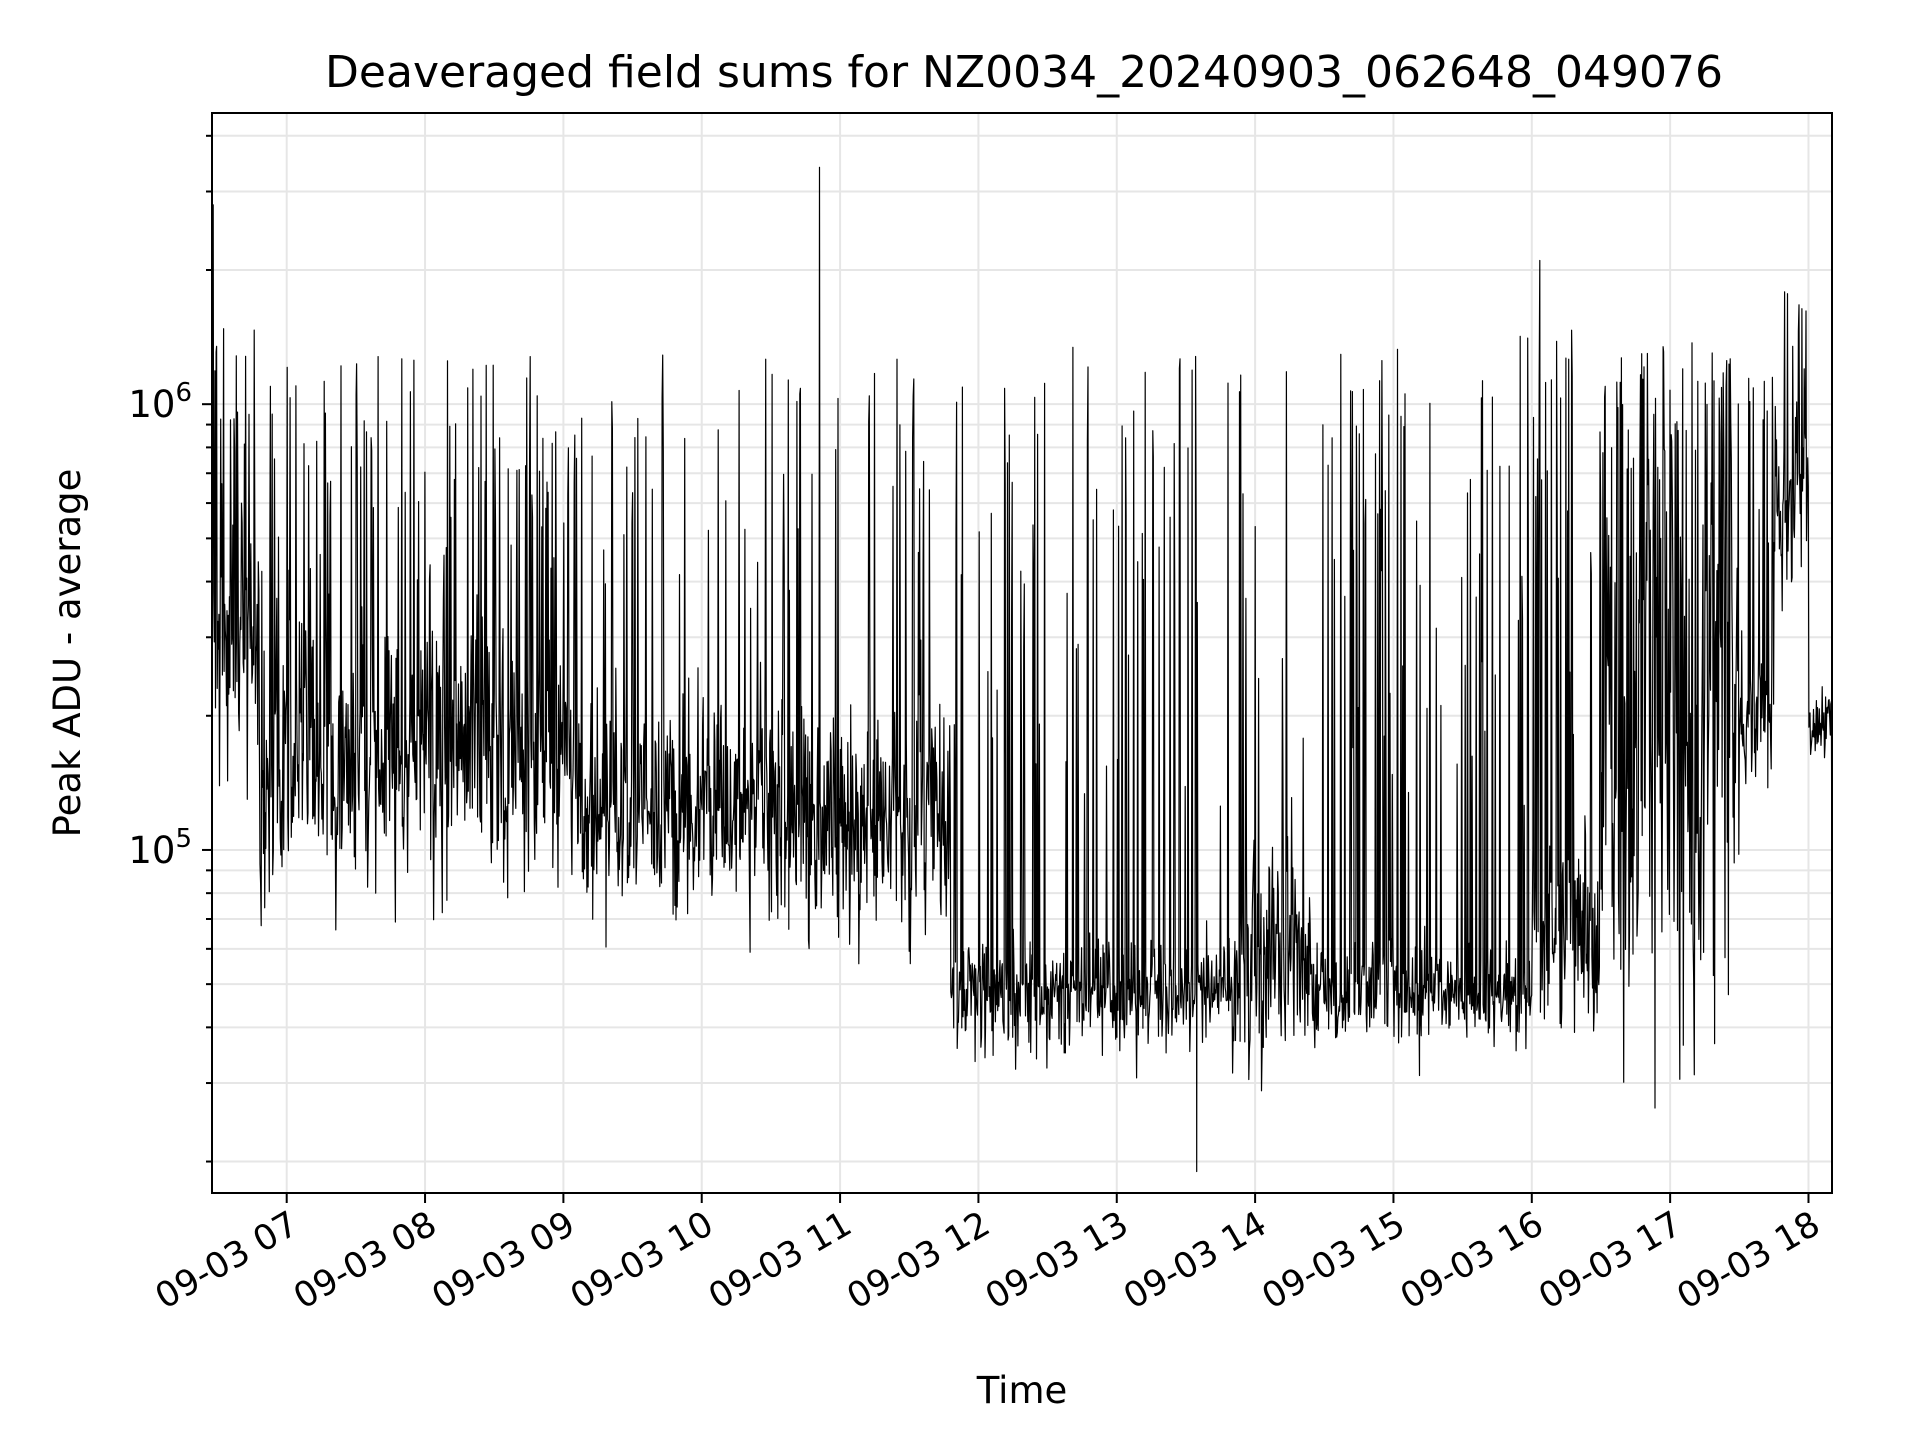 The height and width of the screenshot is (1440, 1920). I want to click on y-axis-label: Peak ADU - average, so click(67, 653).